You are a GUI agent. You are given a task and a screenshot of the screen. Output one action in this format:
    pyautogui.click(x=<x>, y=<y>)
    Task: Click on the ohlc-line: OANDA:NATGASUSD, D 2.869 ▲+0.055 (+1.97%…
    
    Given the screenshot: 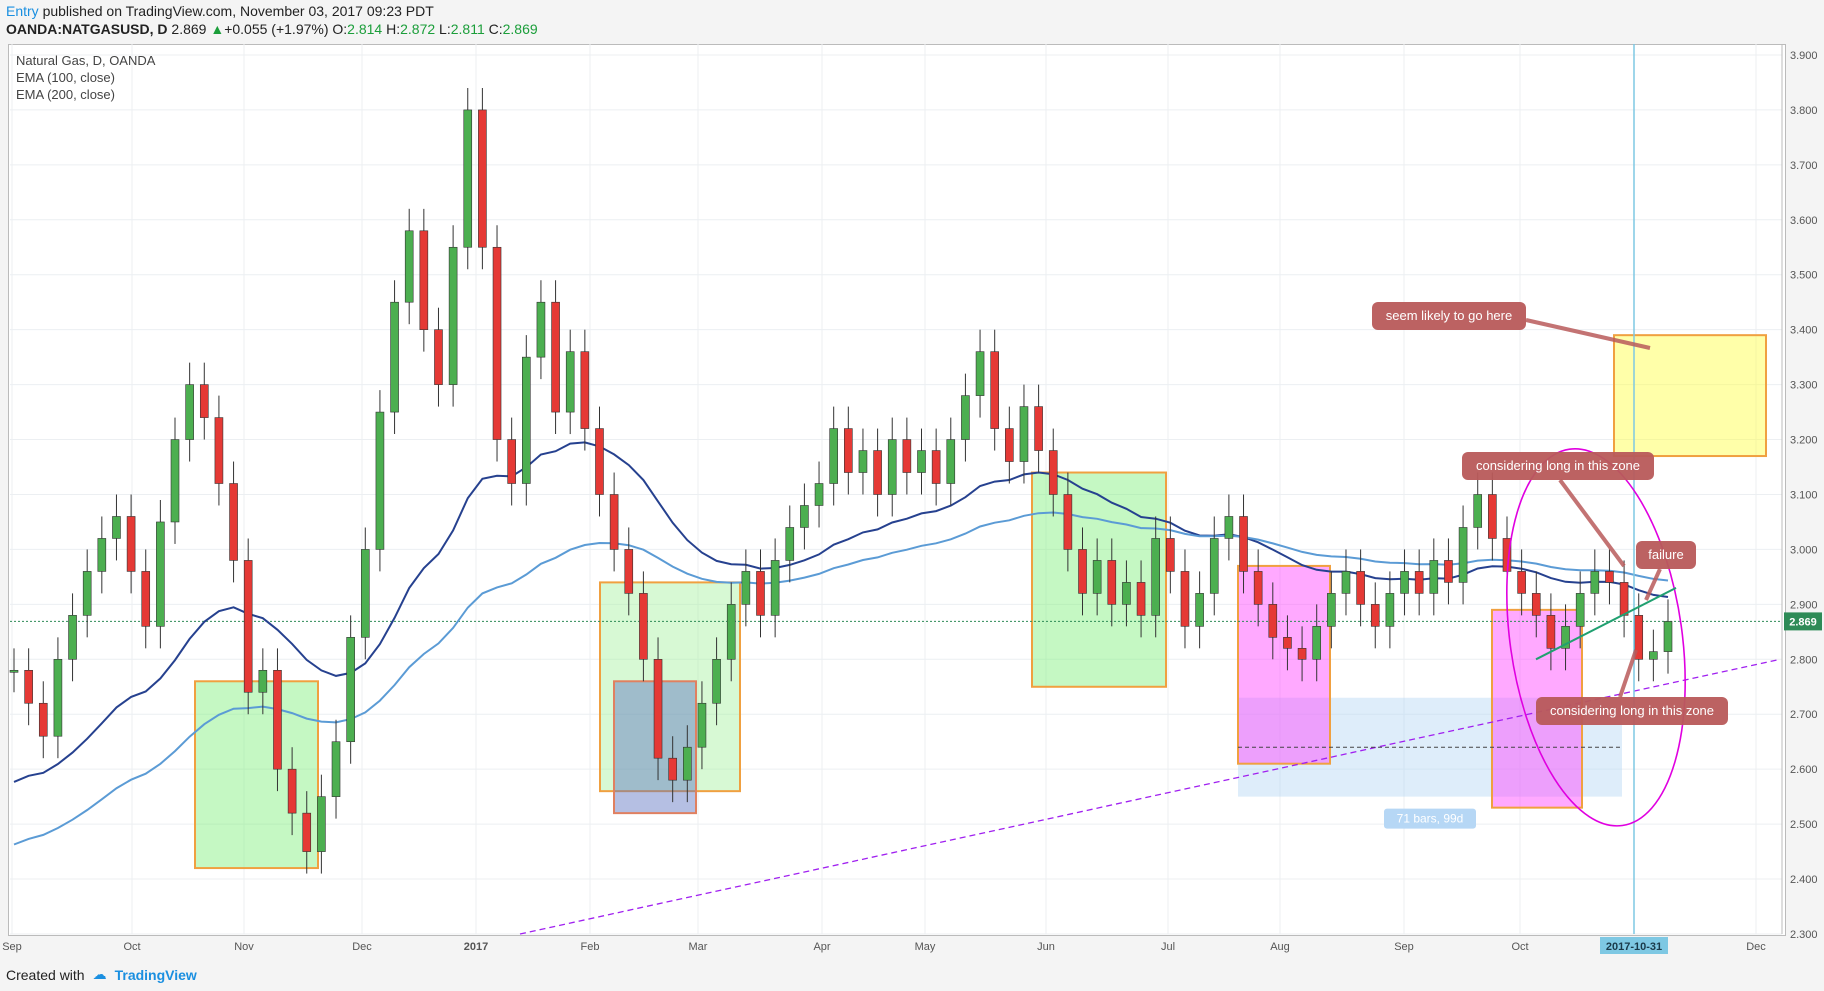 What is the action you would take?
    pyautogui.click(x=272, y=29)
    